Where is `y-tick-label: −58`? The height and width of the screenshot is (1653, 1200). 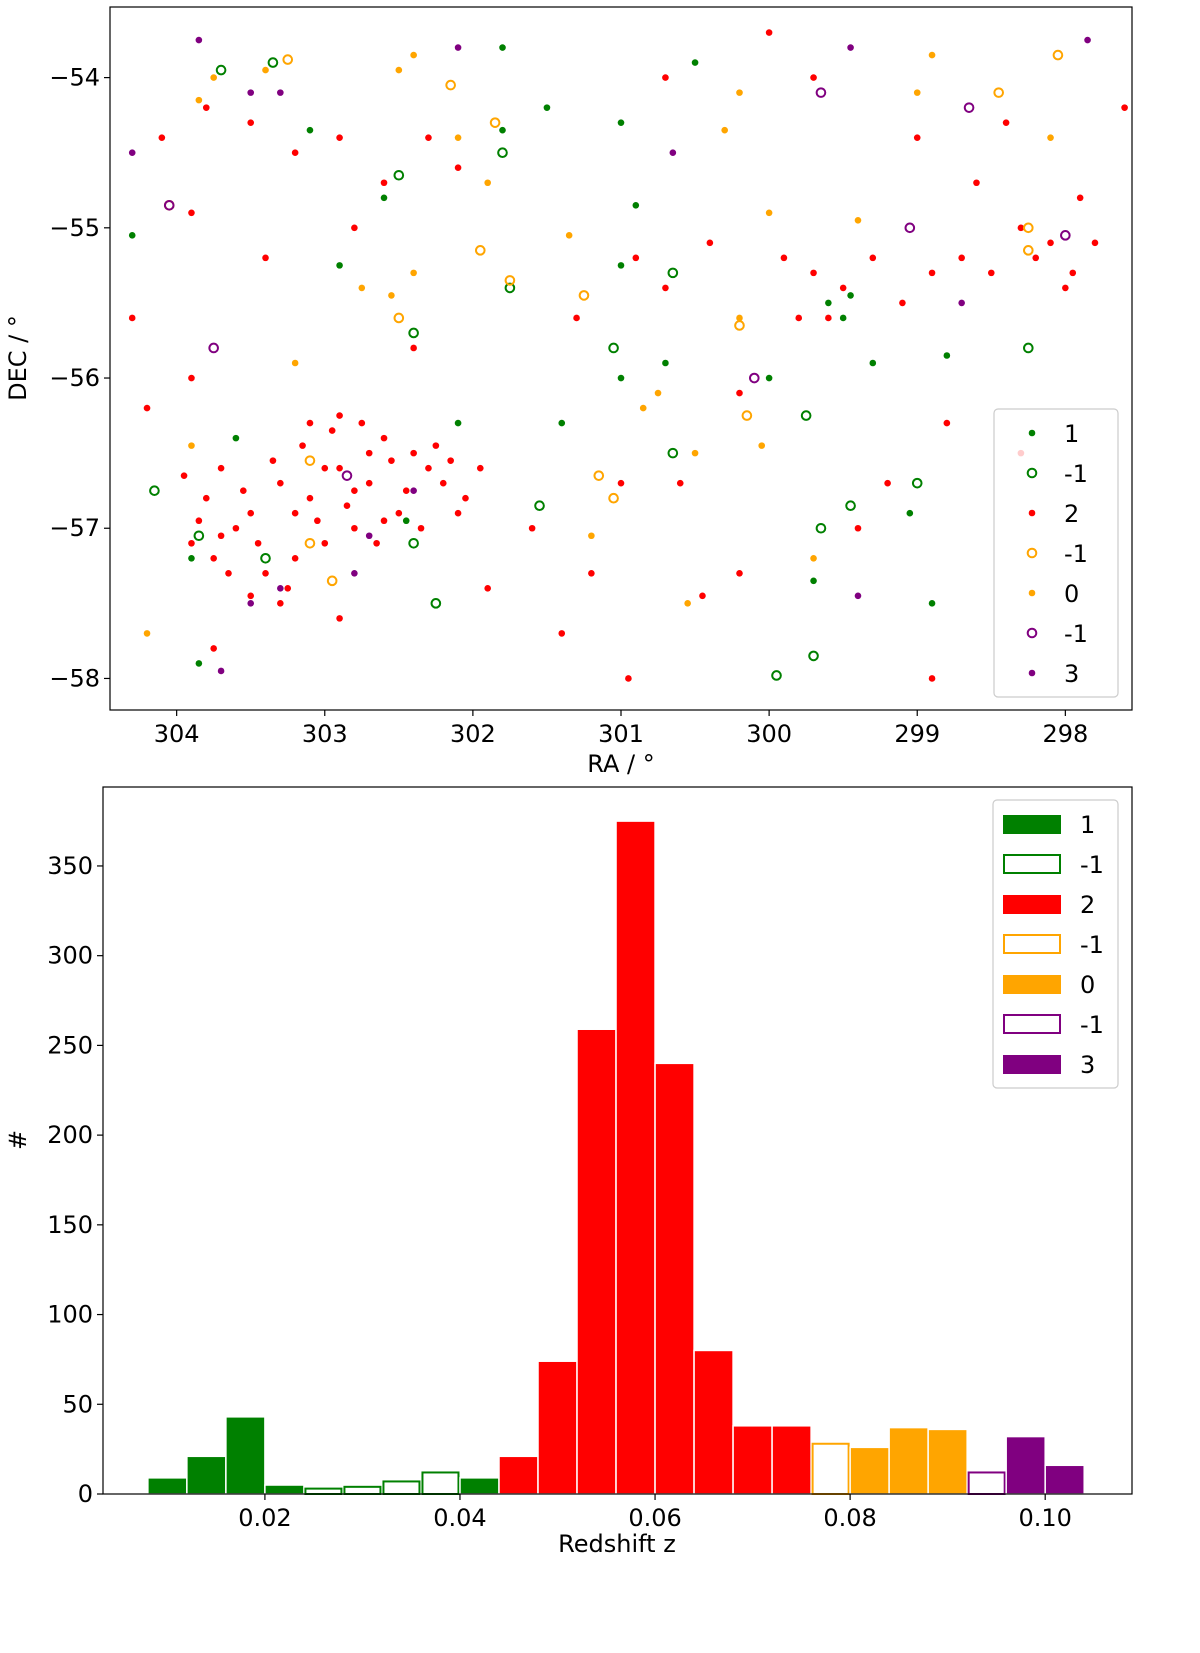 y-tick-label: −58 is located at coordinates (74, 678).